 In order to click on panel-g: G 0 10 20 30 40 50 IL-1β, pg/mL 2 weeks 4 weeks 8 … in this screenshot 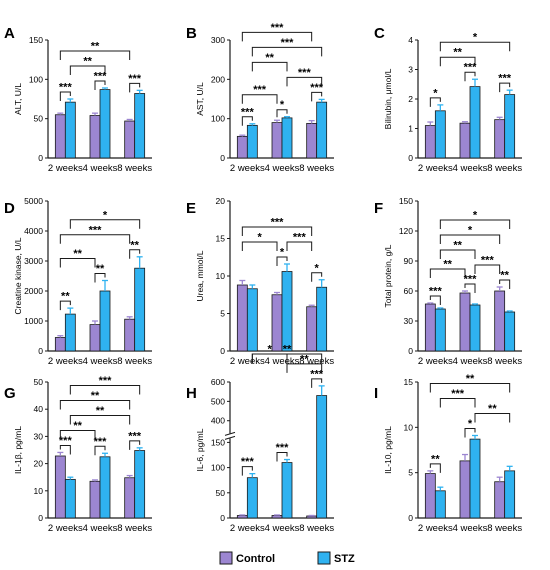, I will do `click(78, 454)`.